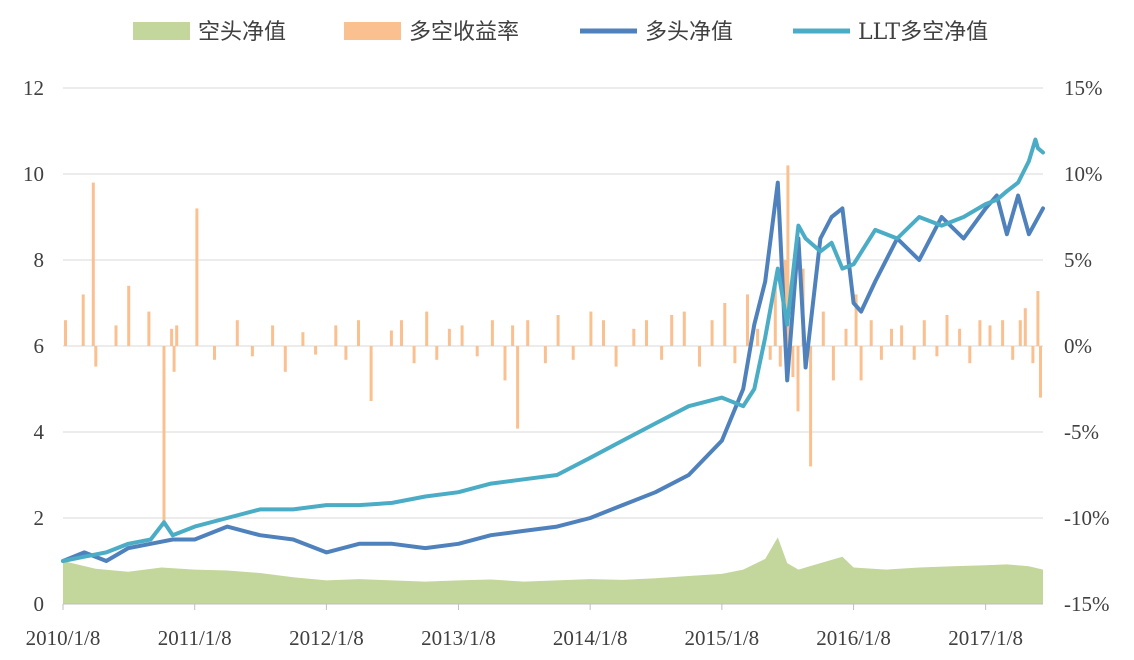  Describe the element at coordinates (923, 32) in the screenshot. I see `legend-label: LLT多空净值` at that location.